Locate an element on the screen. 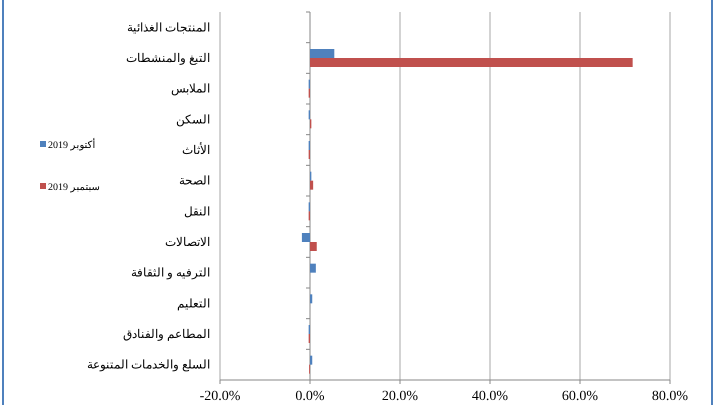  x-tick-label: -20.0% is located at coordinates (220, 396).